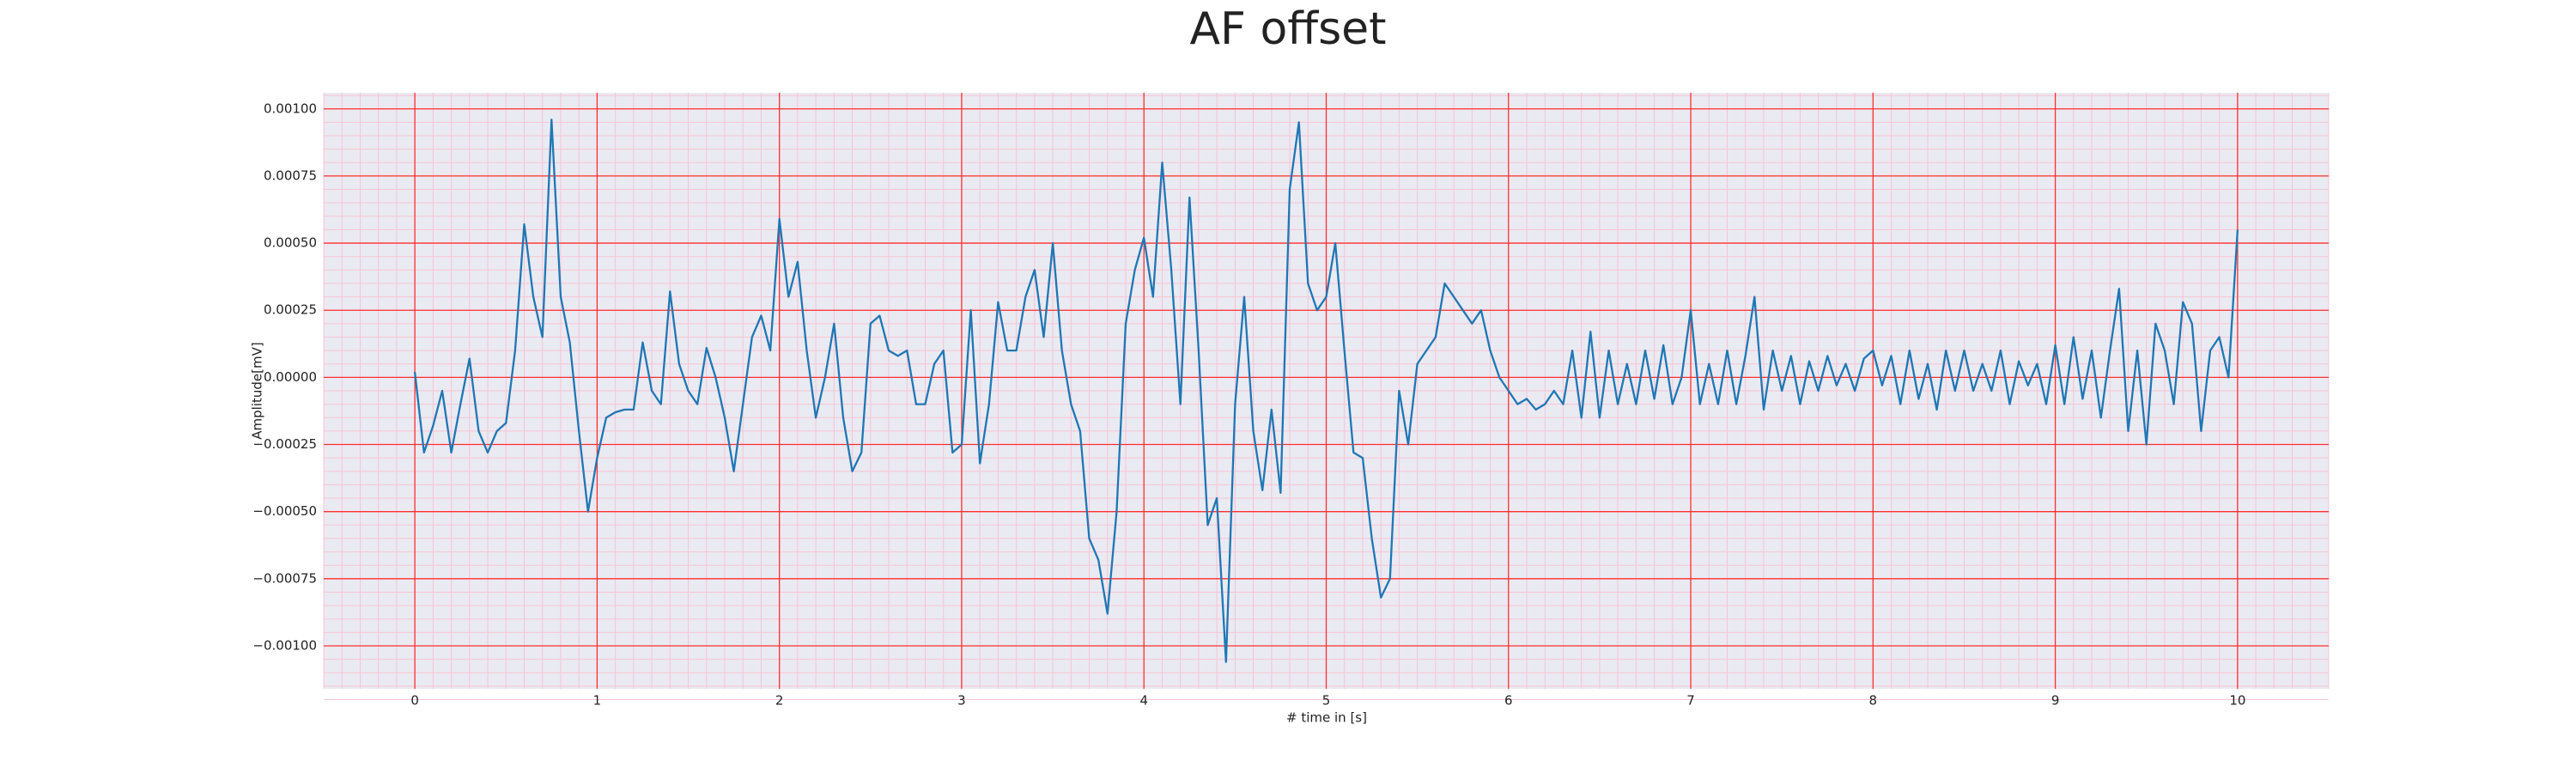  Describe the element at coordinates (1690, 701) in the screenshot. I see `x-tick-label: 7` at that location.